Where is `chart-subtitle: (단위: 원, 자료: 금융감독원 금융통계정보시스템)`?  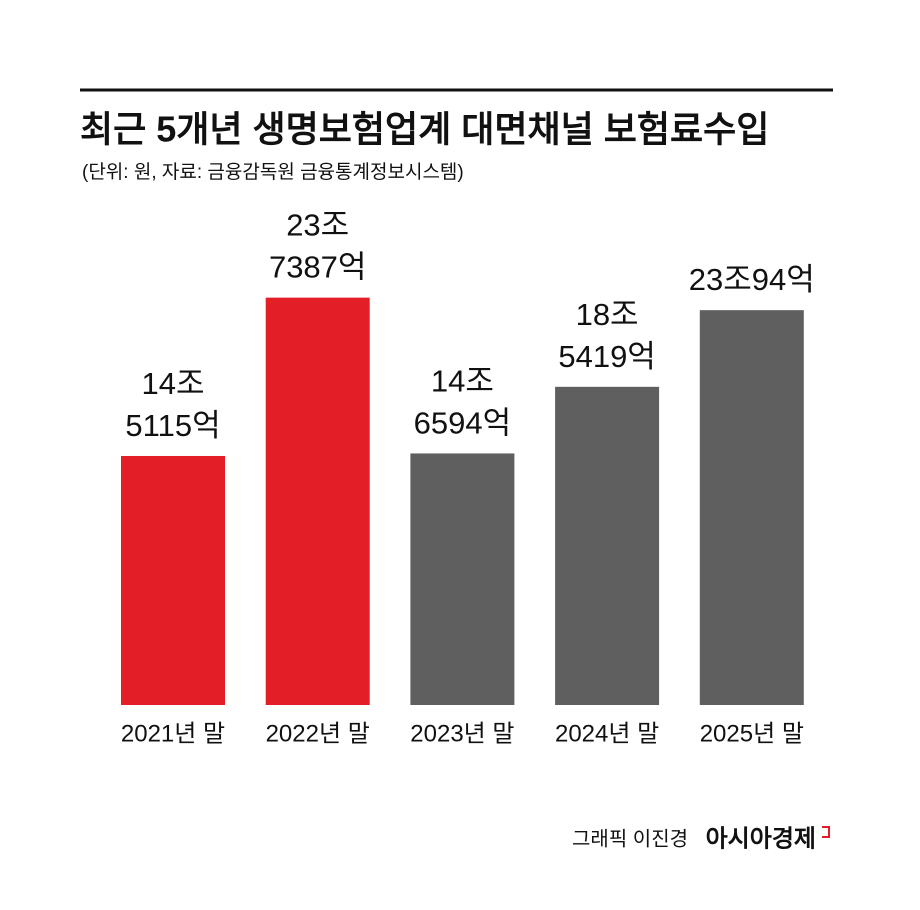
chart-subtitle: (단위: 원, 자료: 금융감독원 금융통계정보시스템) is located at coordinates (273, 172).